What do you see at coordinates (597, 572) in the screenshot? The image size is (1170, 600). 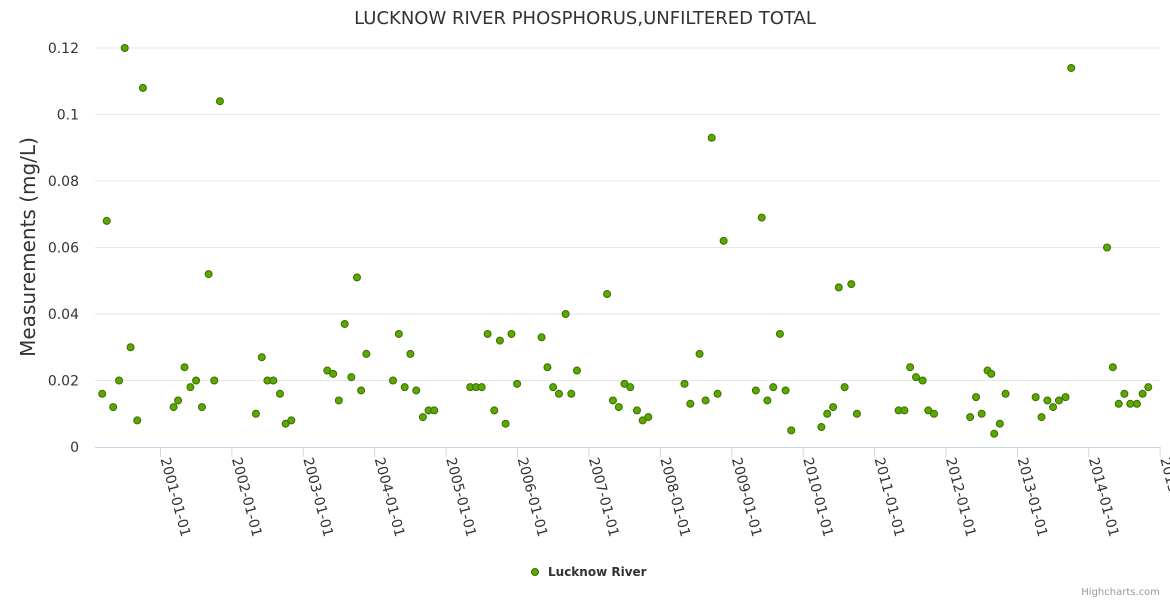 I see `legend-item-lucknow-river: Lucknow River` at bounding box center [597, 572].